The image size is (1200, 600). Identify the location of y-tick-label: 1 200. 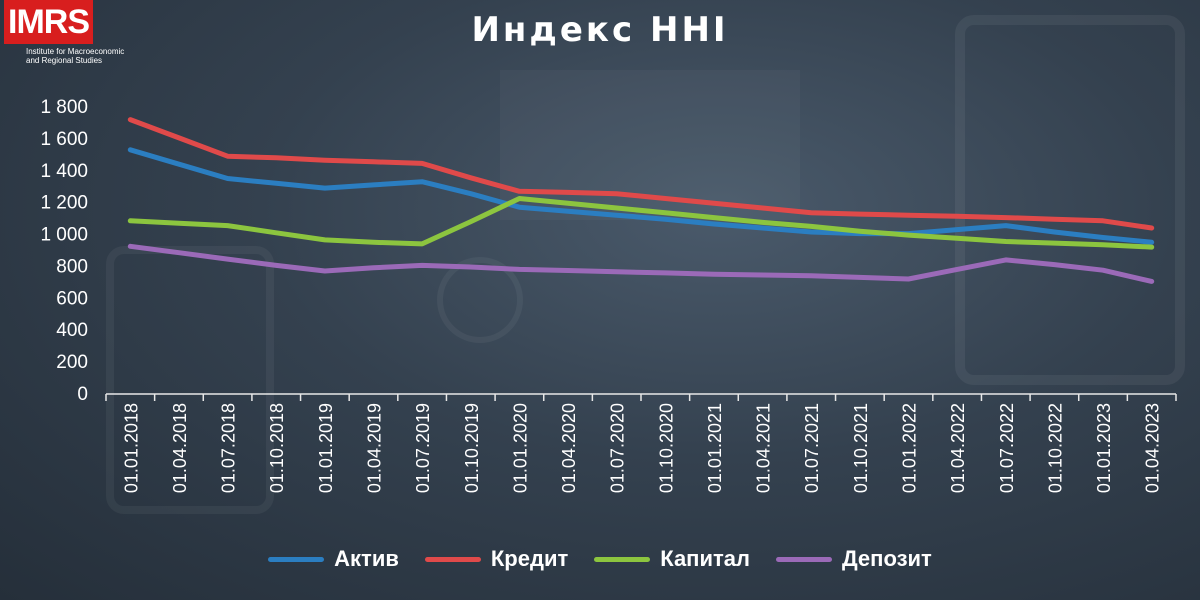
(64, 203).